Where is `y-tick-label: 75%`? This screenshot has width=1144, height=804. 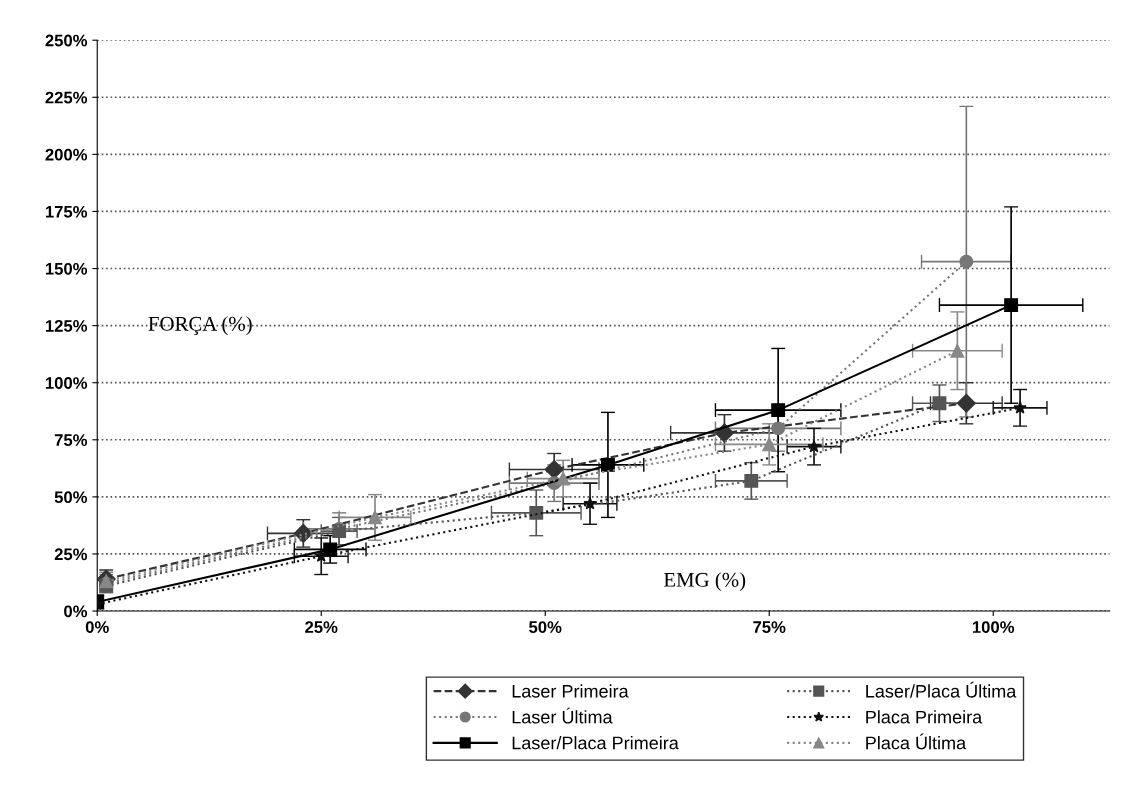
y-tick-label: 75% is located at coordinates (71, 440).